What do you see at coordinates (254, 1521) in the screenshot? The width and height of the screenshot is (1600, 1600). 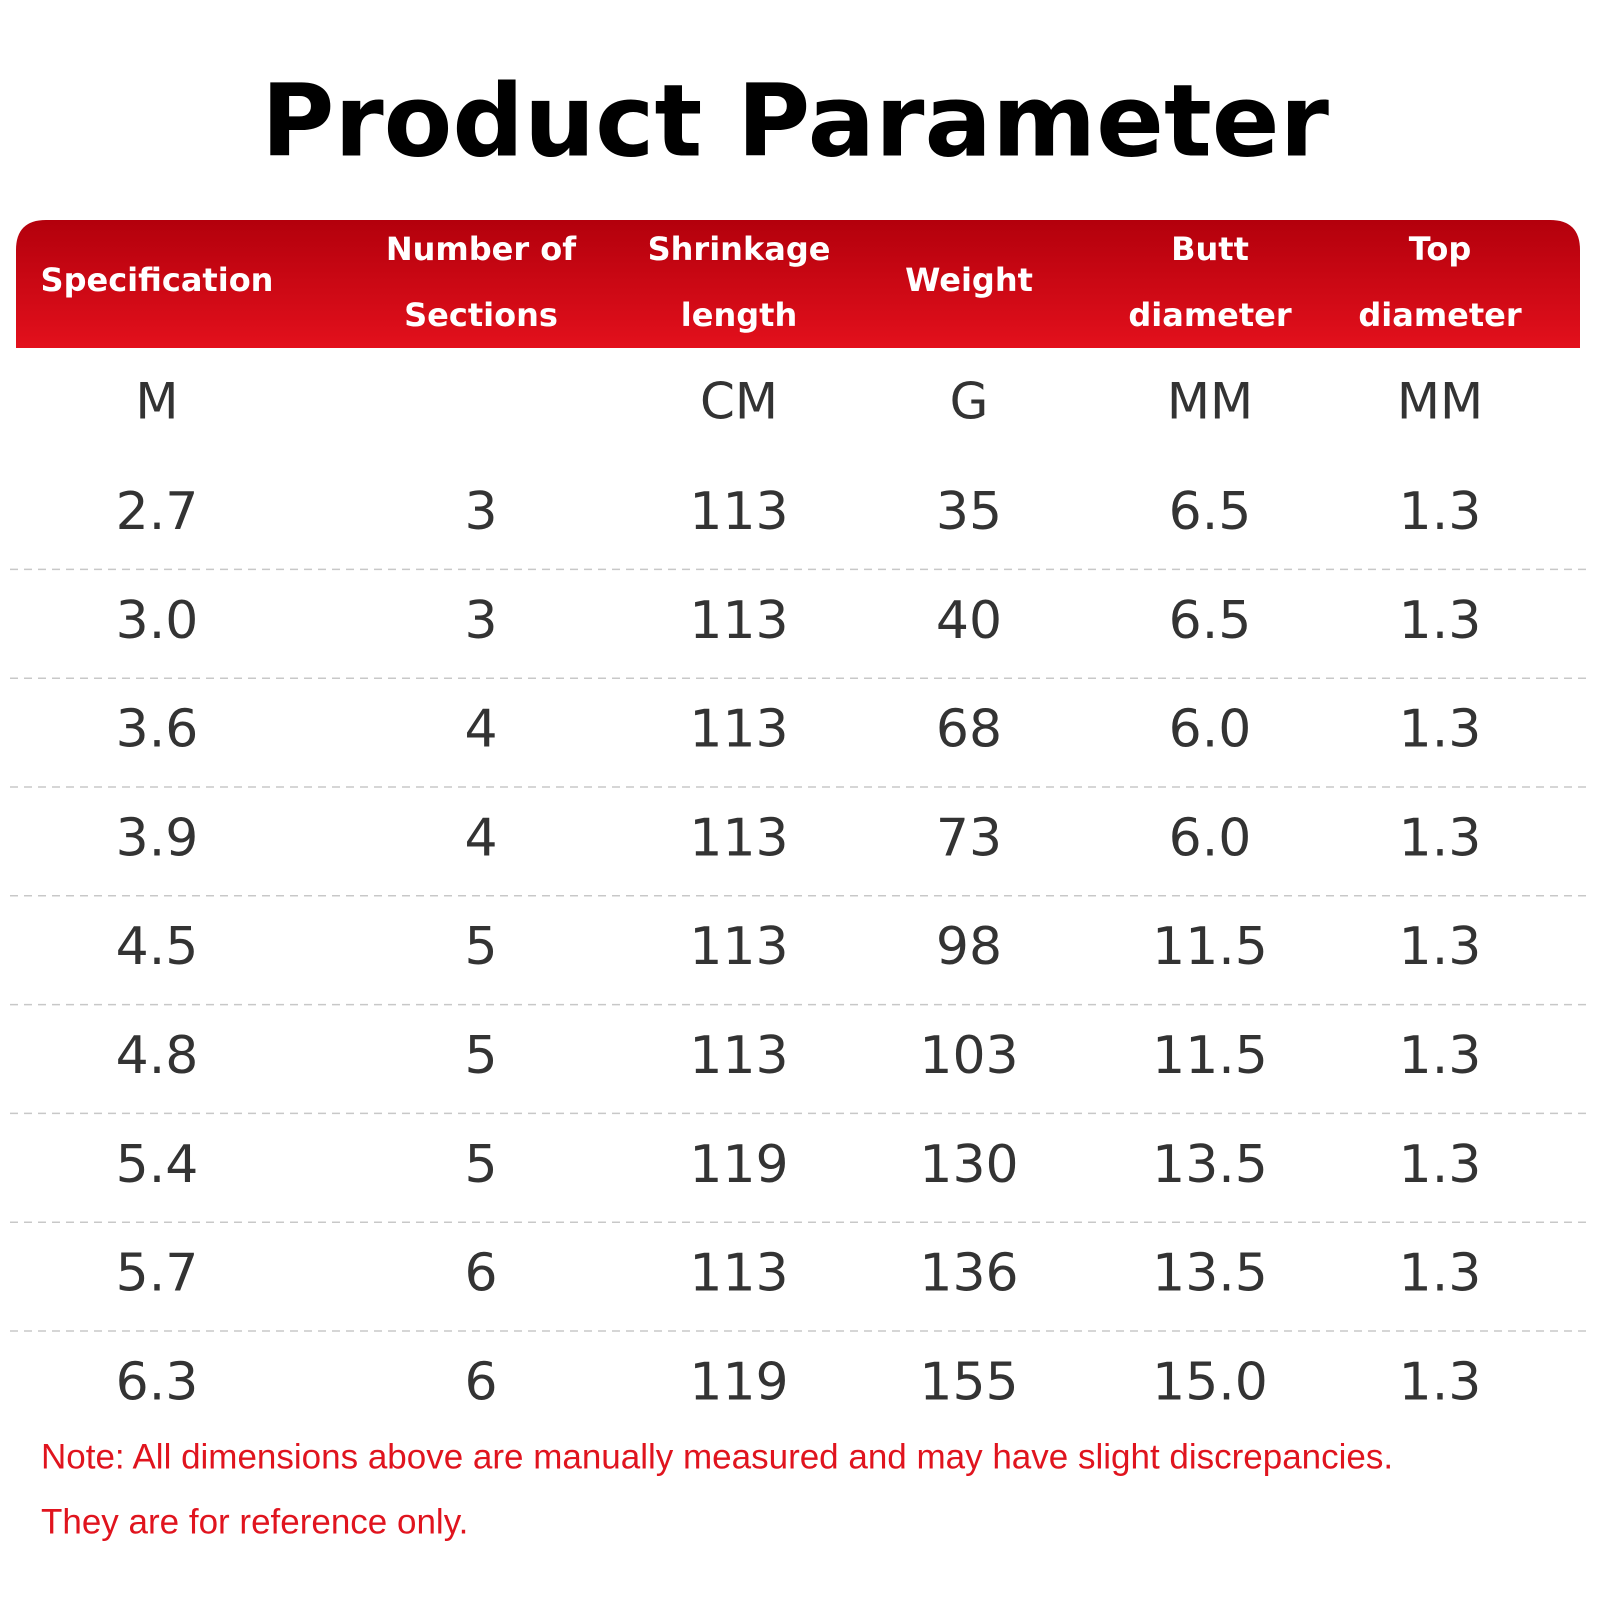 I see `note-line: They are for reference only.` at bounding box center [254, 1521].